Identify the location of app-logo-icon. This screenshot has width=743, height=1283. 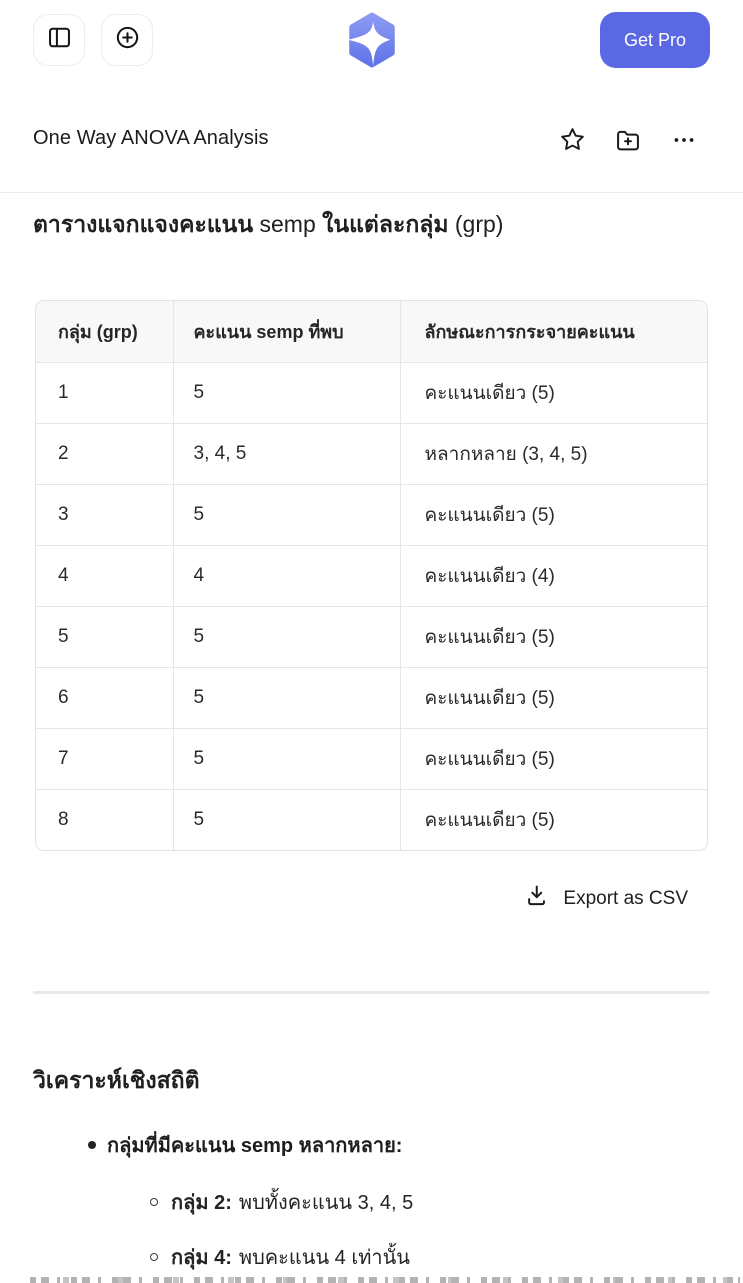
(372, 40).